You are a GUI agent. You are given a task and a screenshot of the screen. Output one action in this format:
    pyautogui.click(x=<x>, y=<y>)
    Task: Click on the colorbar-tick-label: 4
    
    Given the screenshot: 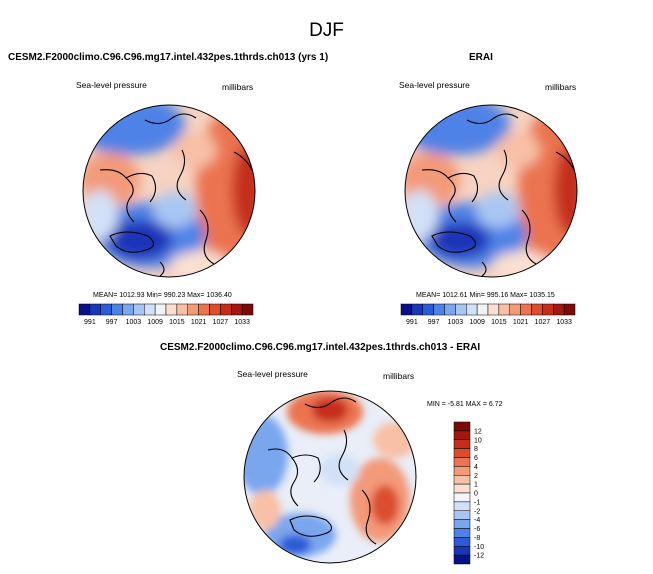 What is the action you would take?
    pyautogui.click(x=476, y=467)
    